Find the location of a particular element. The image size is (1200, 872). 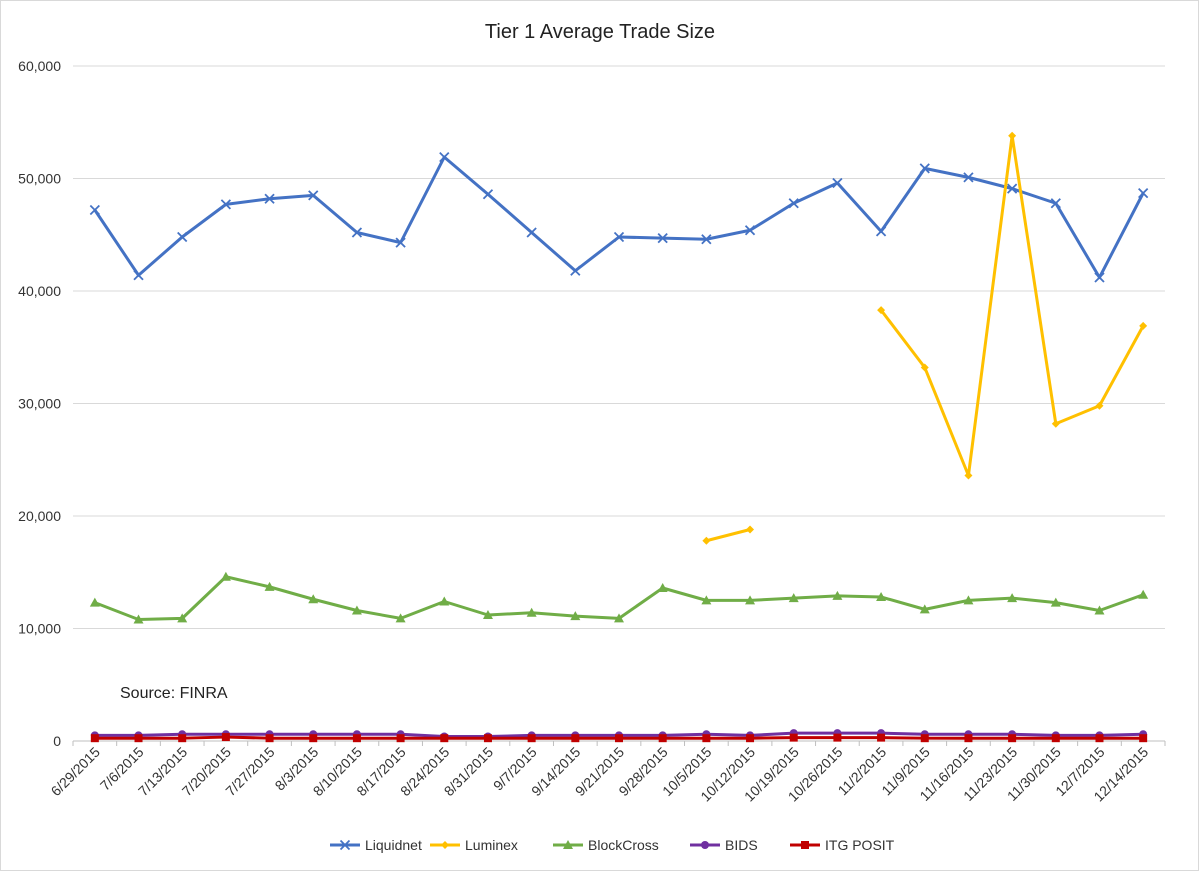

legend-item-blockcross: BlockCross is located at coordinates (606, 845).